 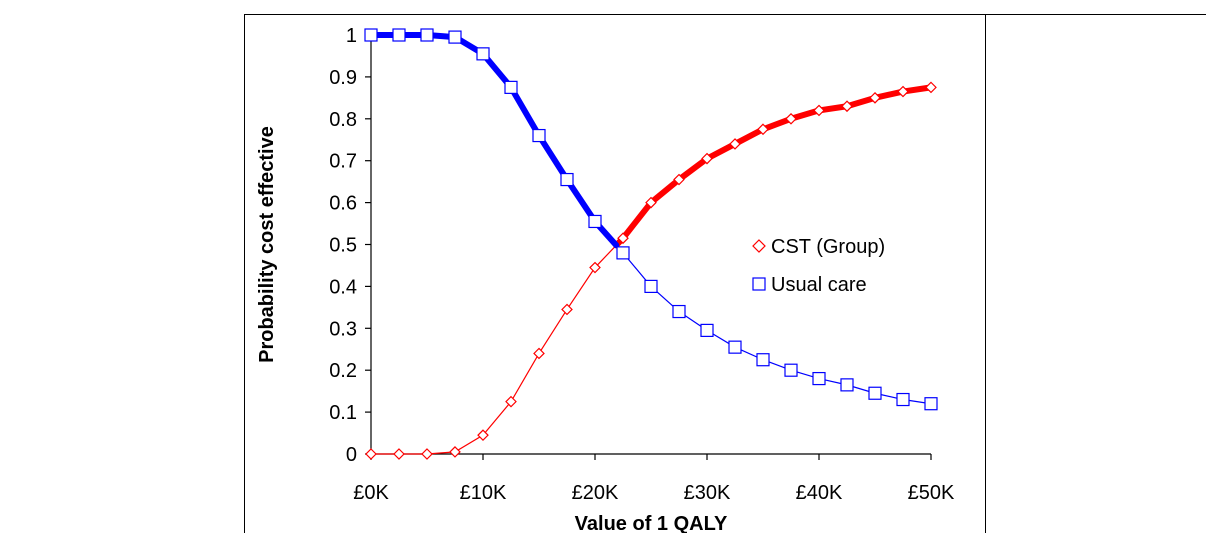 I want to click on x-tick-label: £10K, so click(x=483, y=493).